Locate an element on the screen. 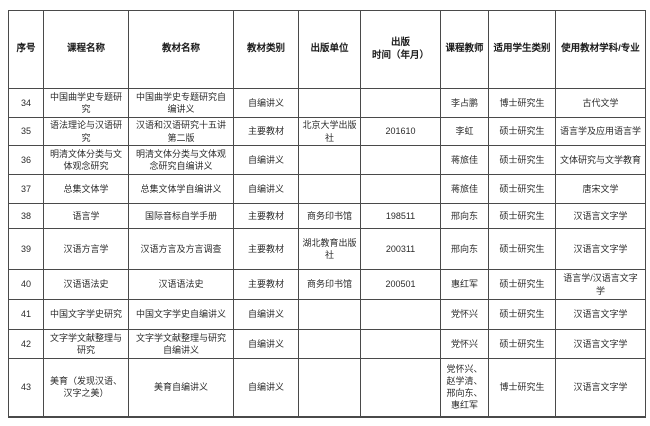  table-cell: 42 is located at coordinates (26, 344).